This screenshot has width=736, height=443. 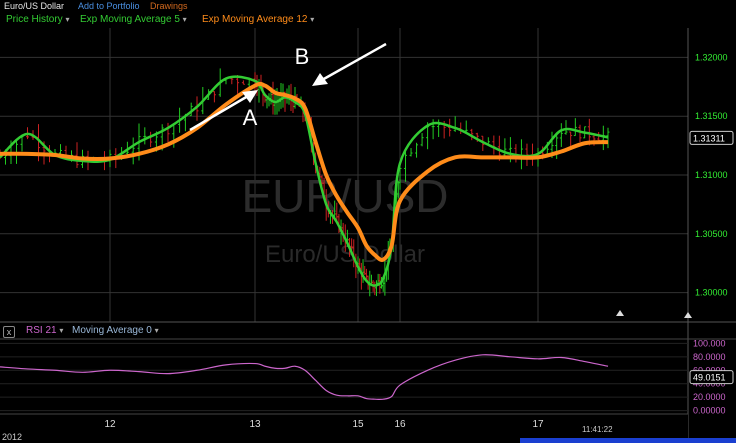 I want to click on rsi-line, so click(x=304, y=377).